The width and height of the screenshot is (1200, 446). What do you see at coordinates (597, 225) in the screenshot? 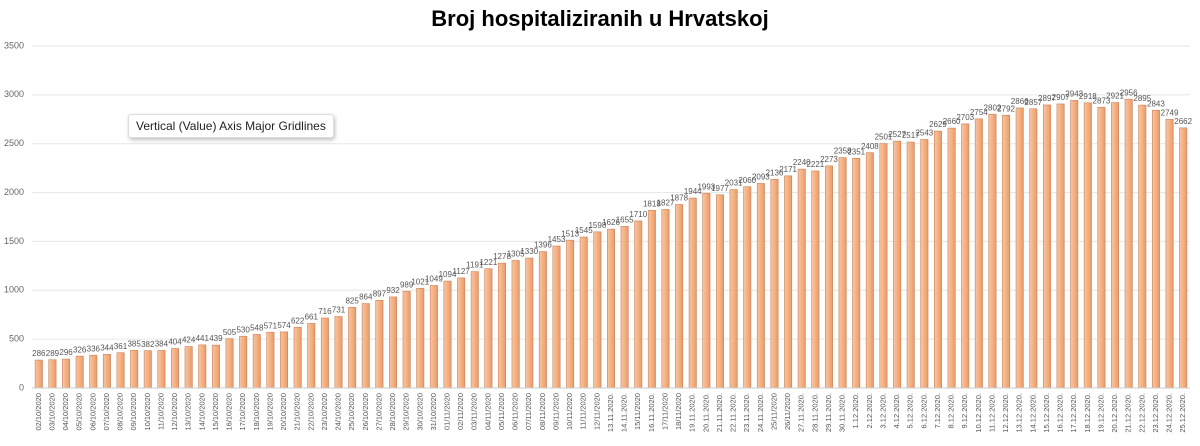
I see `data-label: 1598` at bounding box center [597, 225].